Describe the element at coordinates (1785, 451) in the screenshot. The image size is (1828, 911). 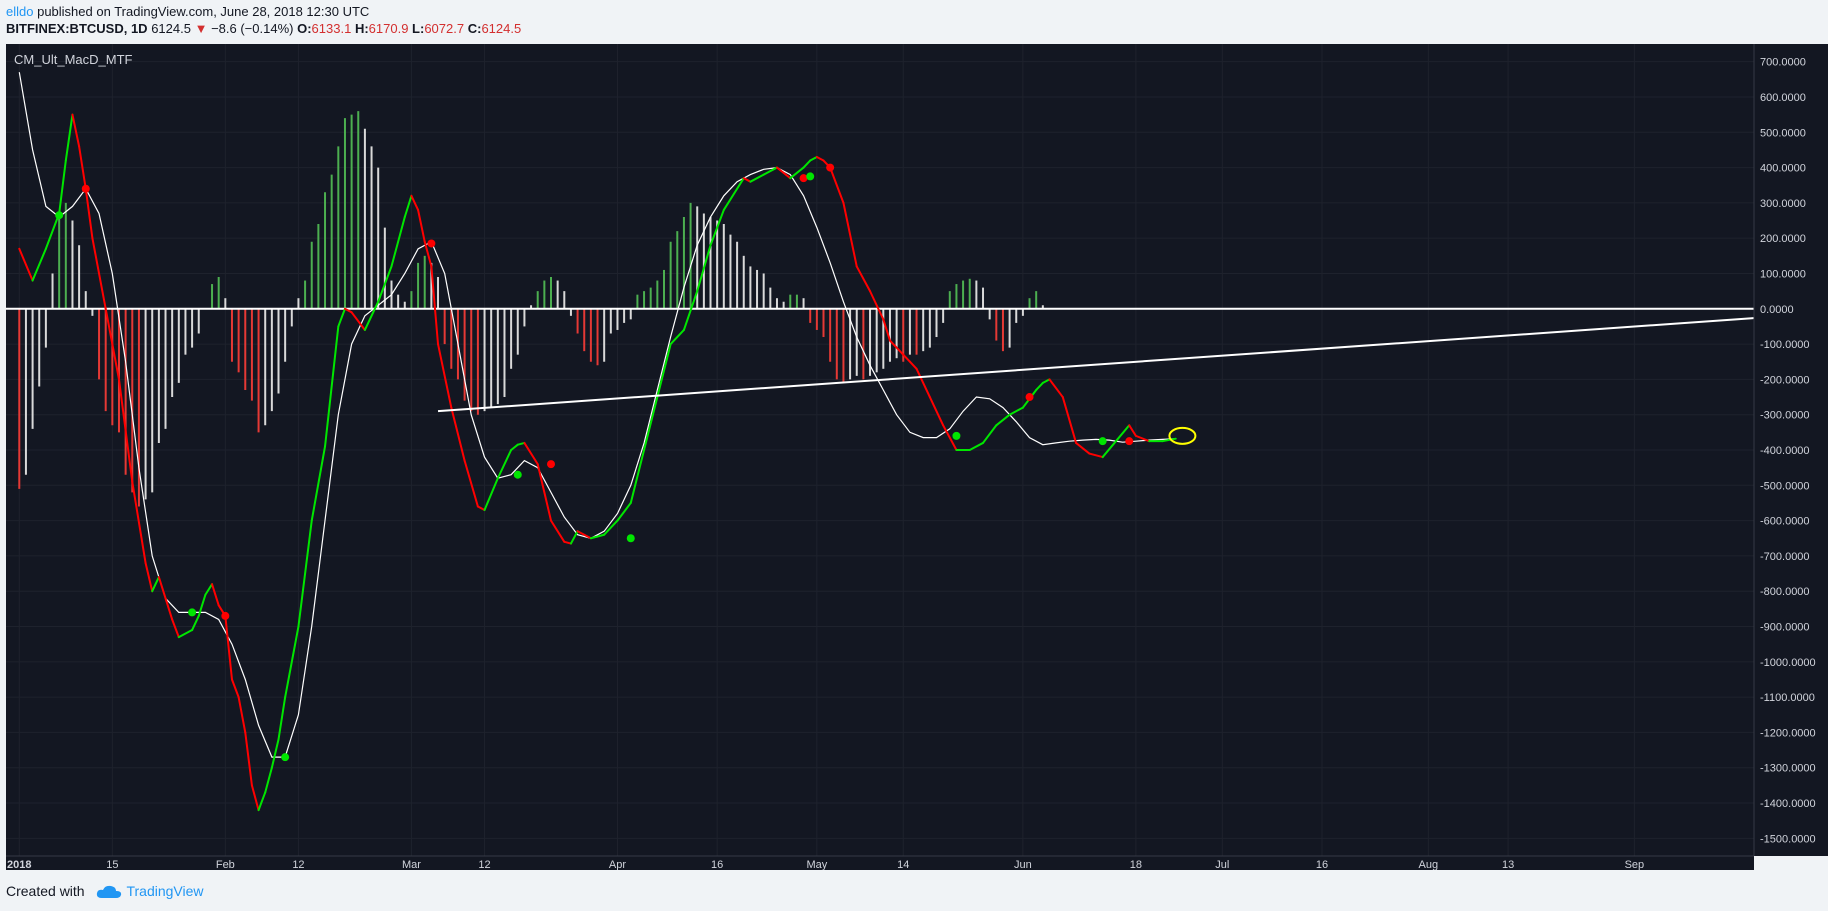
I see `y-tick-label: -400.0000` at that location.